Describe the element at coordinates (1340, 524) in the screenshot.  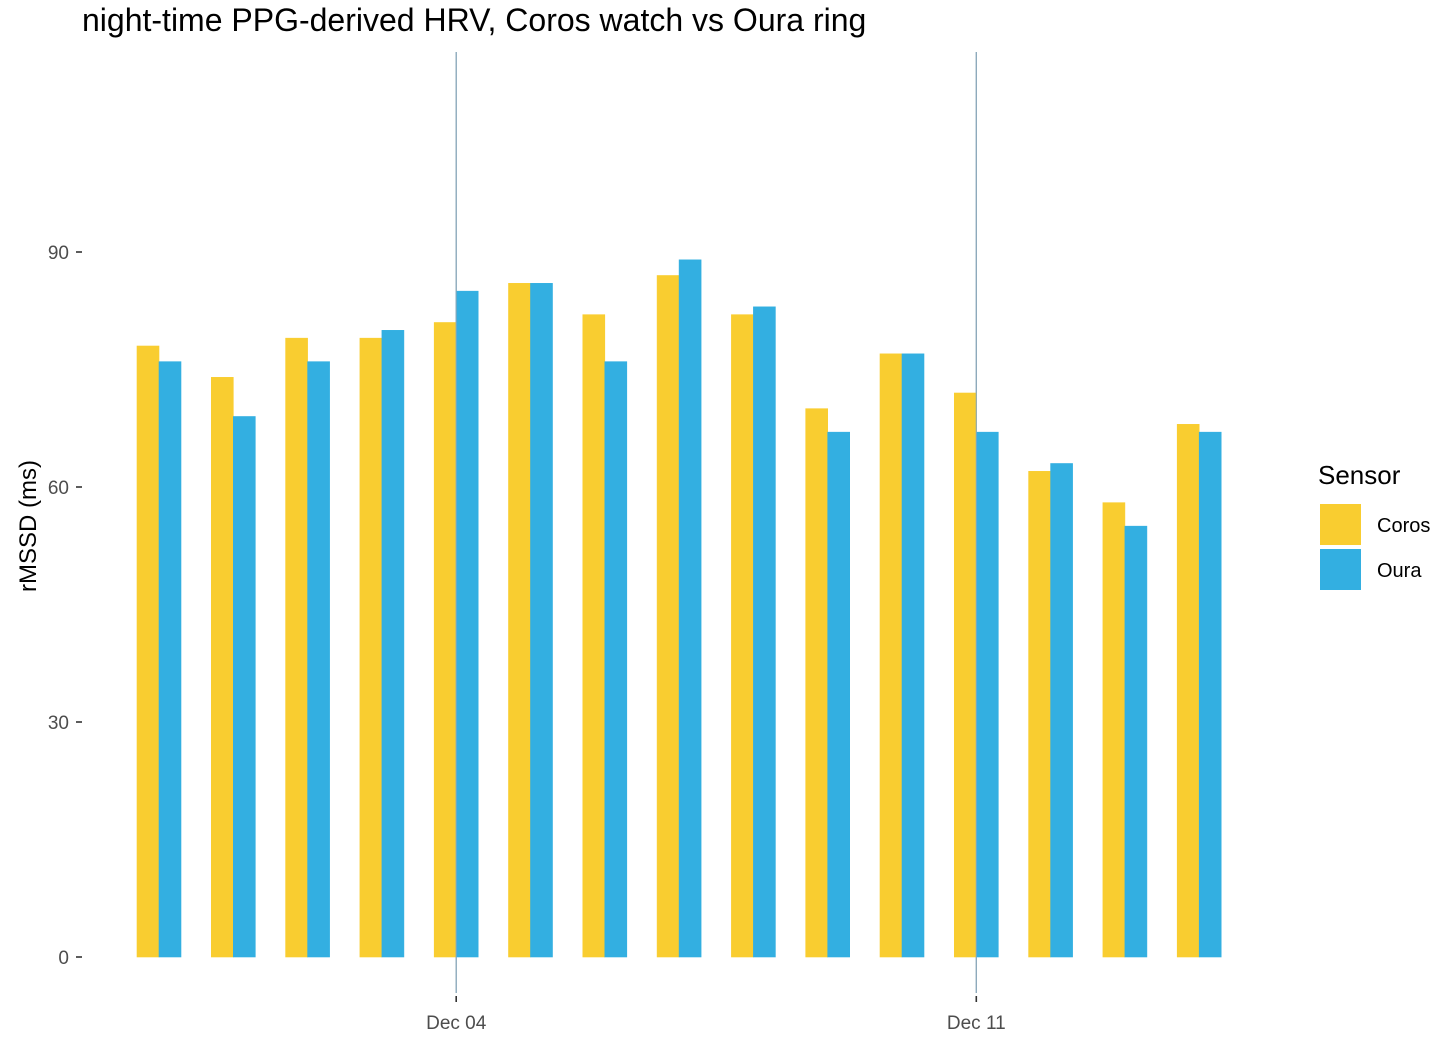
I see `legend-key-coros` at that location.